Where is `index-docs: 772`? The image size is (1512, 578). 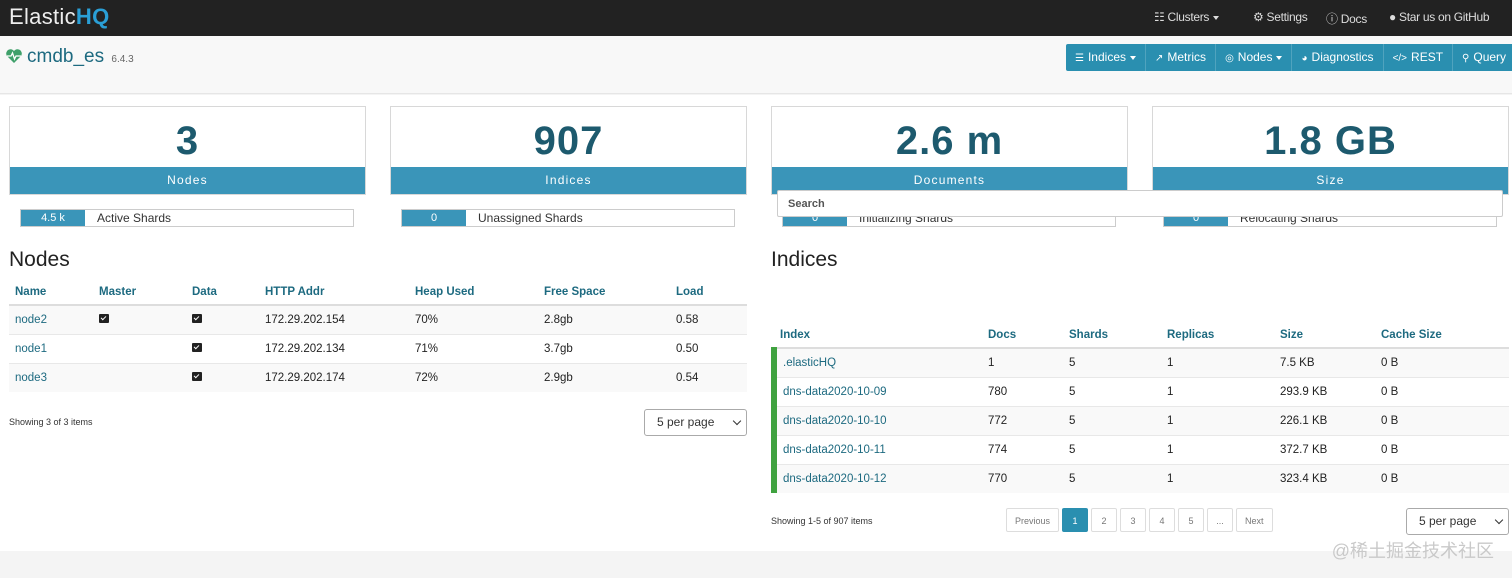
index-docs: 772 is located at coordinates (1022, 420).